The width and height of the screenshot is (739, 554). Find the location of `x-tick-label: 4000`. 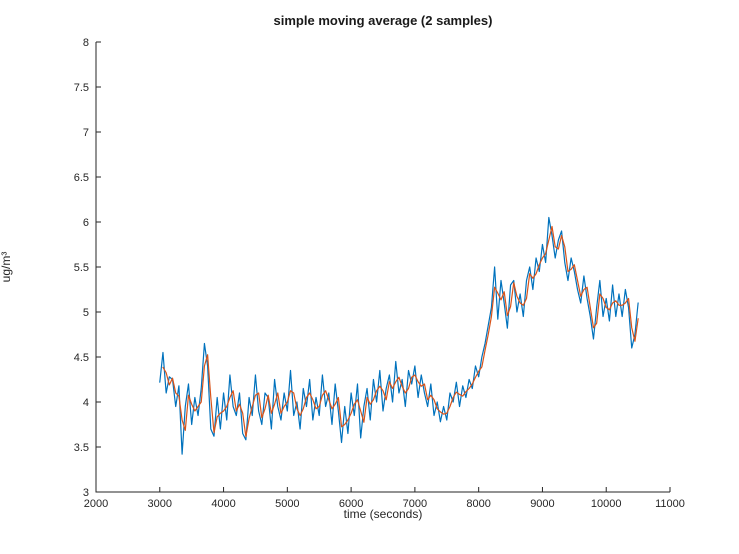

x-tick-label: 4000 is located at coordinates (223, 504).